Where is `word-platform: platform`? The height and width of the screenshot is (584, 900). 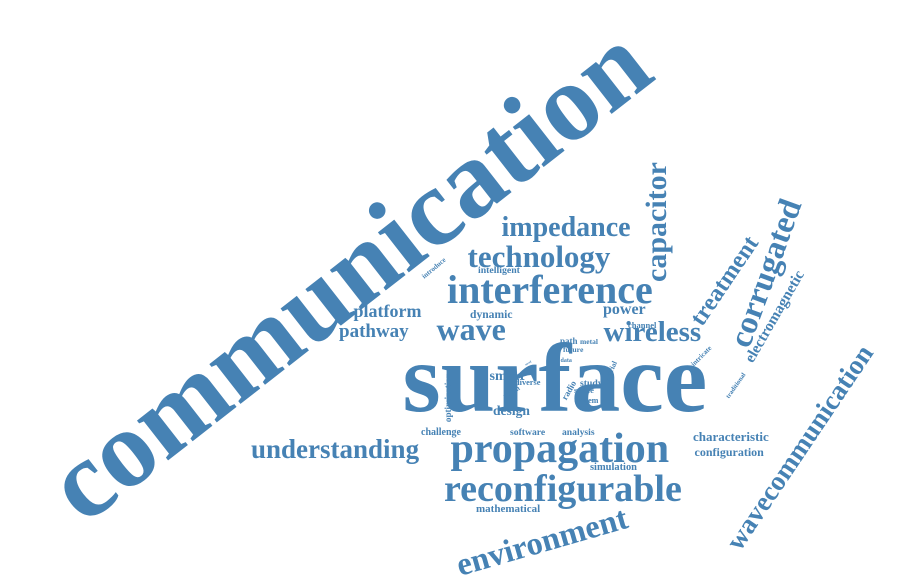 word-platform: platform is located at coordinates (387, 311).